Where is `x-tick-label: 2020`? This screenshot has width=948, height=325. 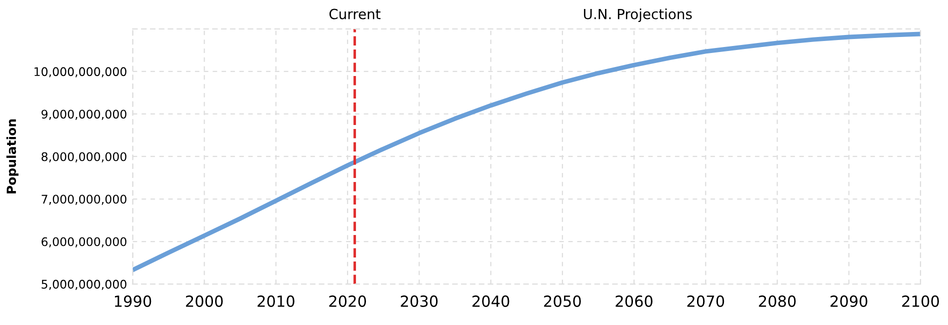 x-tick-label: 2020 is located at coordinates (347, 301).